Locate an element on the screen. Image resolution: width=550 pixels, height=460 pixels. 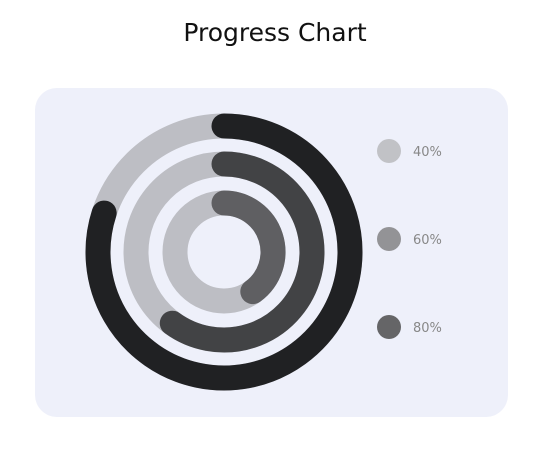
legend-label-1: 40% is located at coordinates (427, 152).